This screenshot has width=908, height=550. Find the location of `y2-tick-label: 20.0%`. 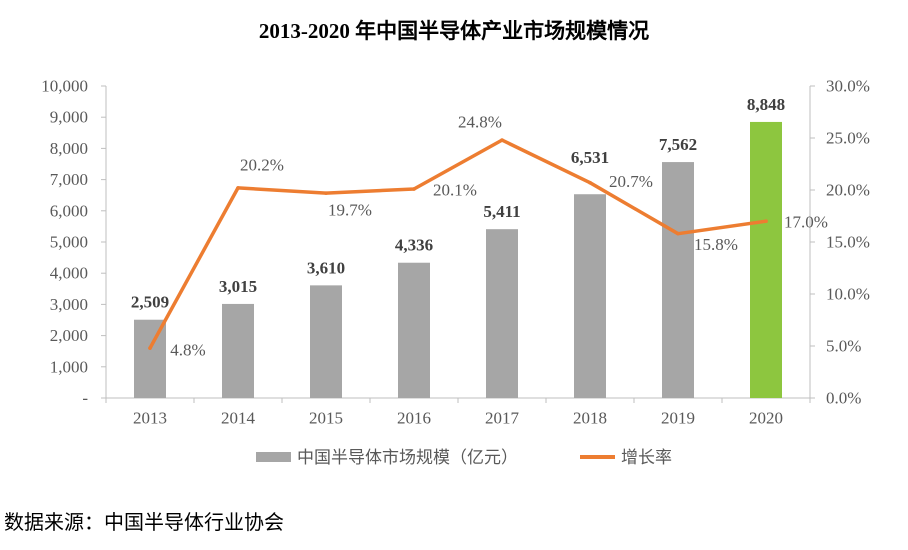

y2-tick-label: 20.0% is located at coordinates (848, 190).